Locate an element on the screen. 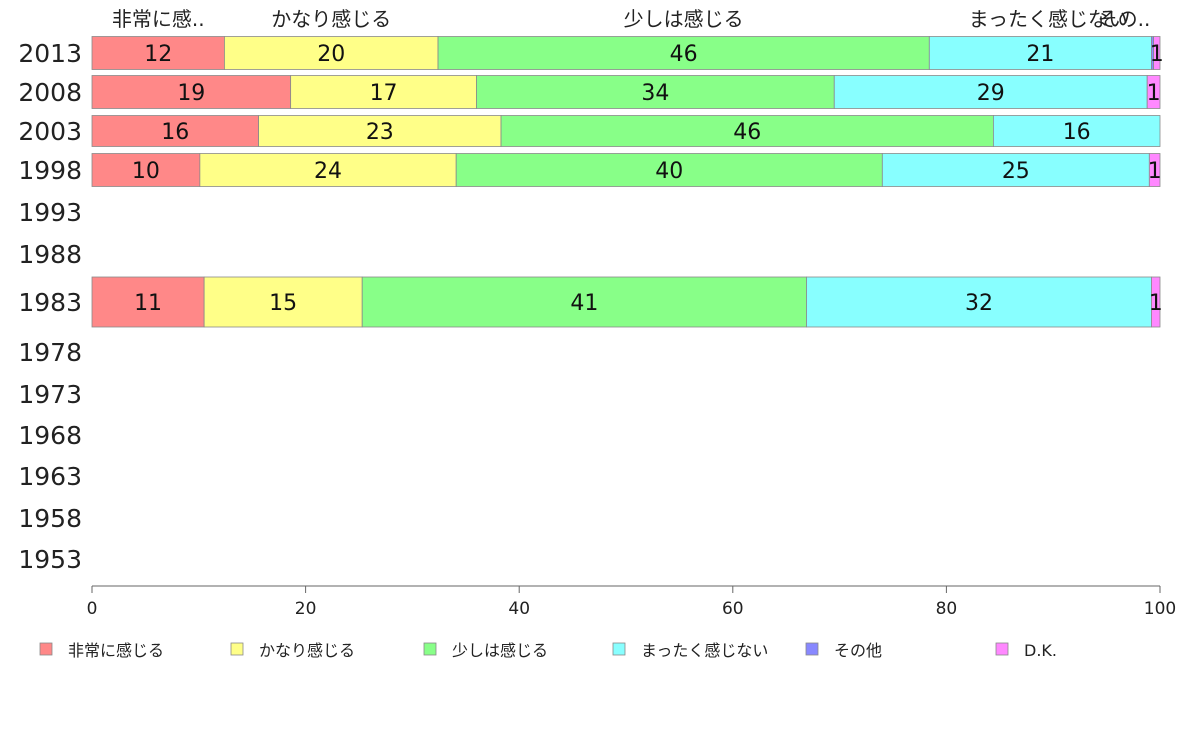 This screenshot has height=736, width=1188. year-label: 1988 is located at coordinates (50, 254).